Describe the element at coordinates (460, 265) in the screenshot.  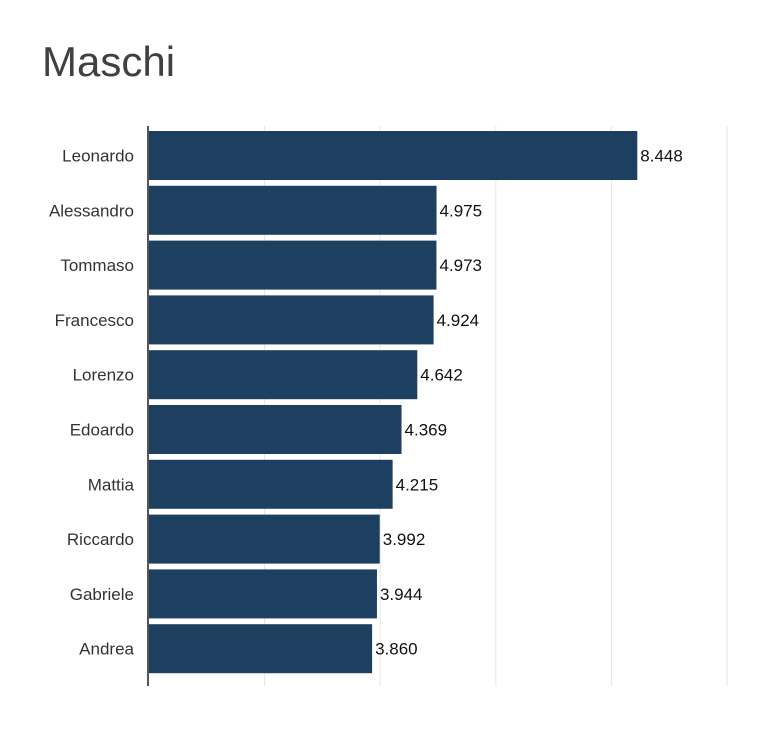
I see `value-label: 4.973` at that location.